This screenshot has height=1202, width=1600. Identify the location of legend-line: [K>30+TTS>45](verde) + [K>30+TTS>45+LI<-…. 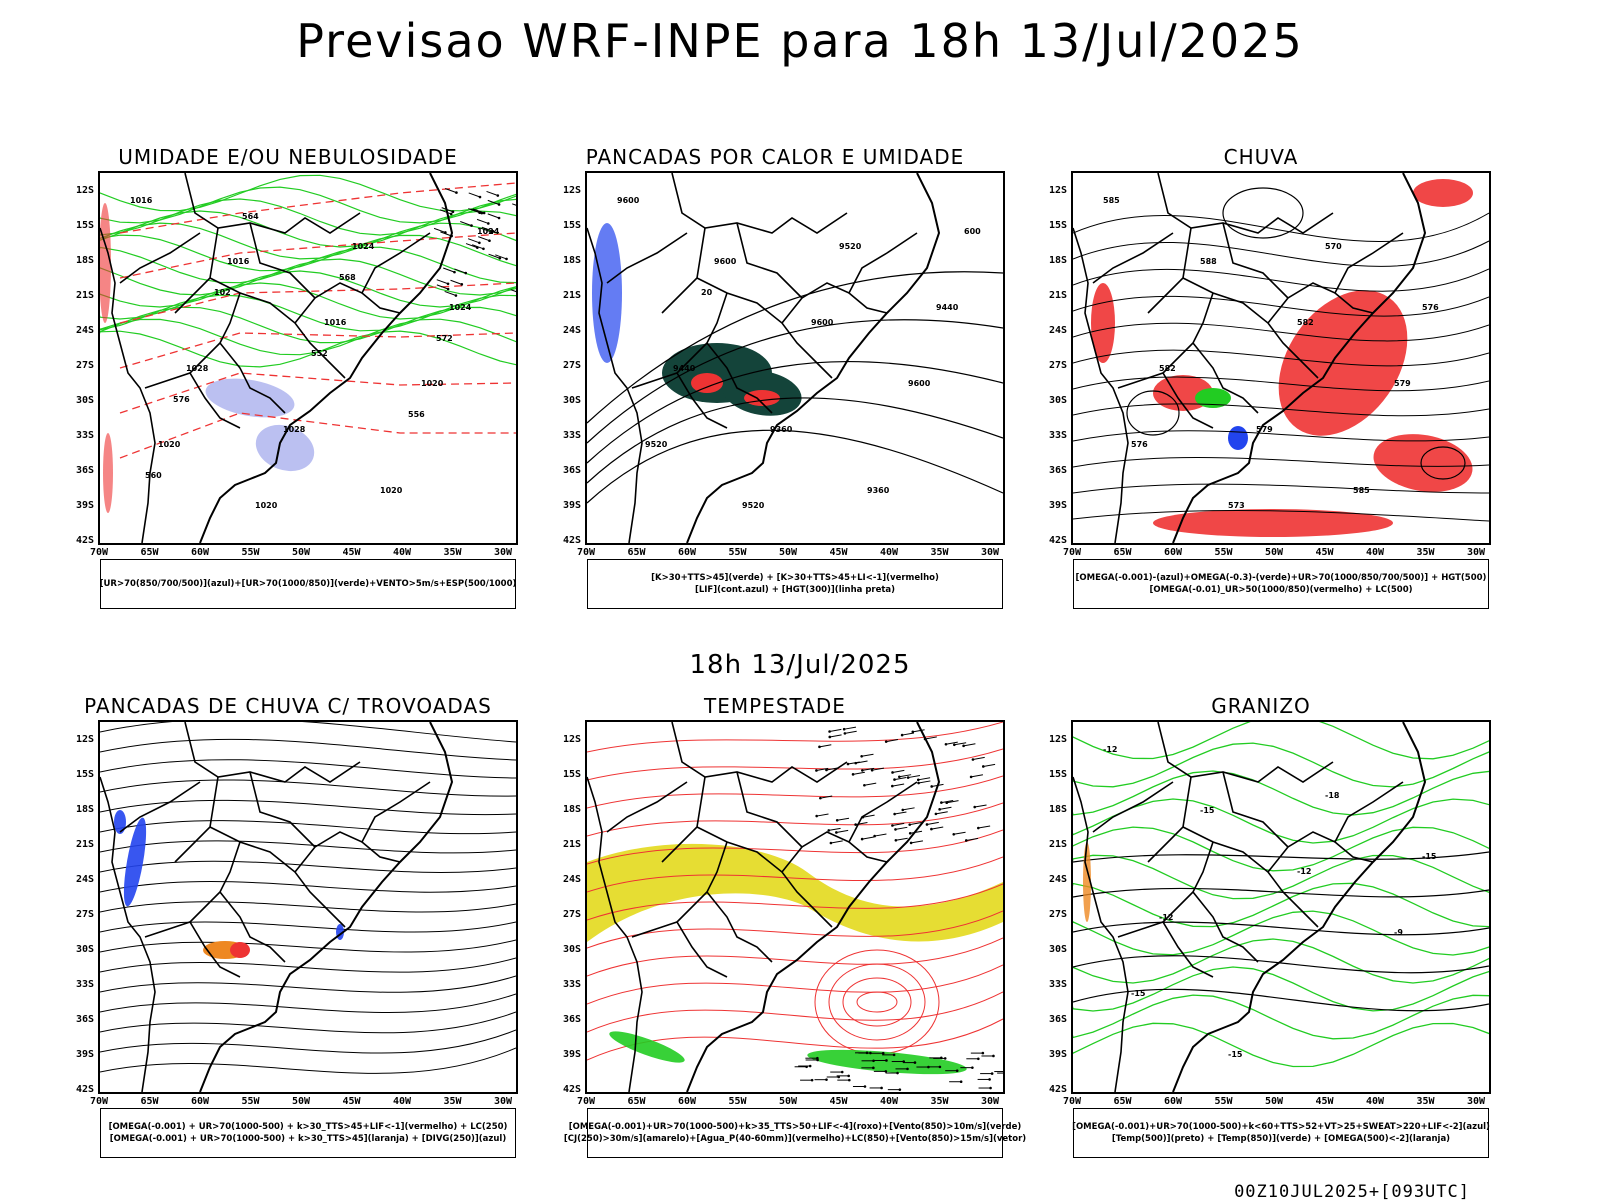
(795, 578).